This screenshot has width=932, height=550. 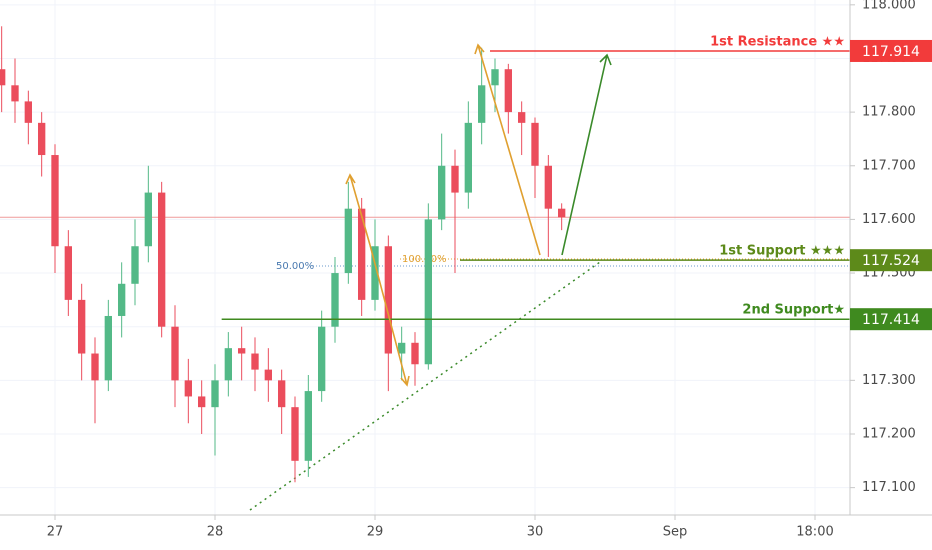 I want to click on y-tick-label: 117.300, so click(x=889, y=380).